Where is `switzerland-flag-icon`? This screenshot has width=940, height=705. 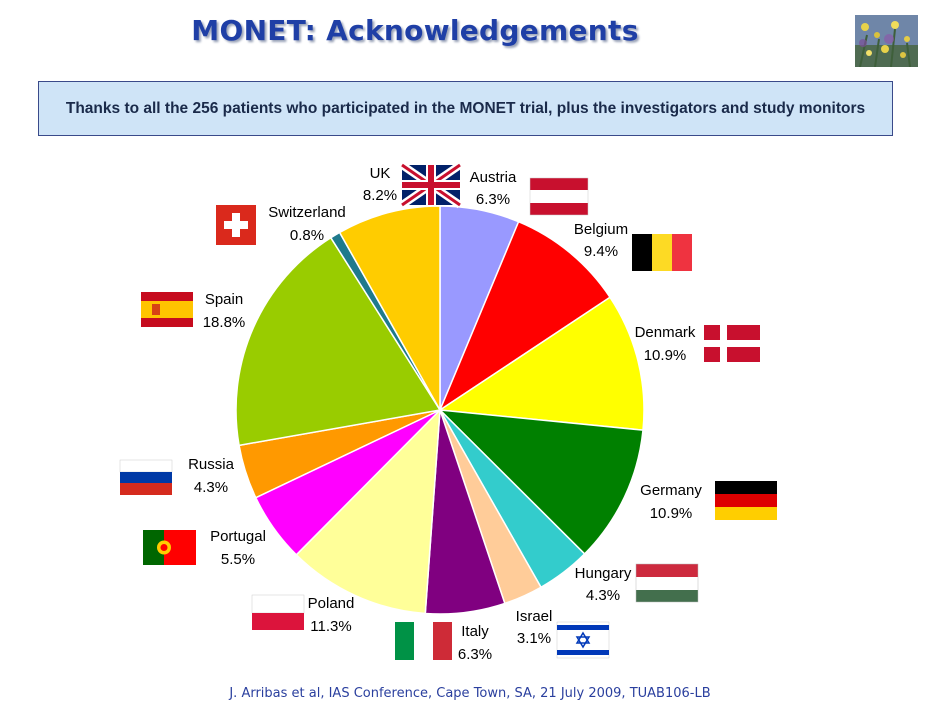
switzerland-flag-icon is located at coordinates (236, 225).